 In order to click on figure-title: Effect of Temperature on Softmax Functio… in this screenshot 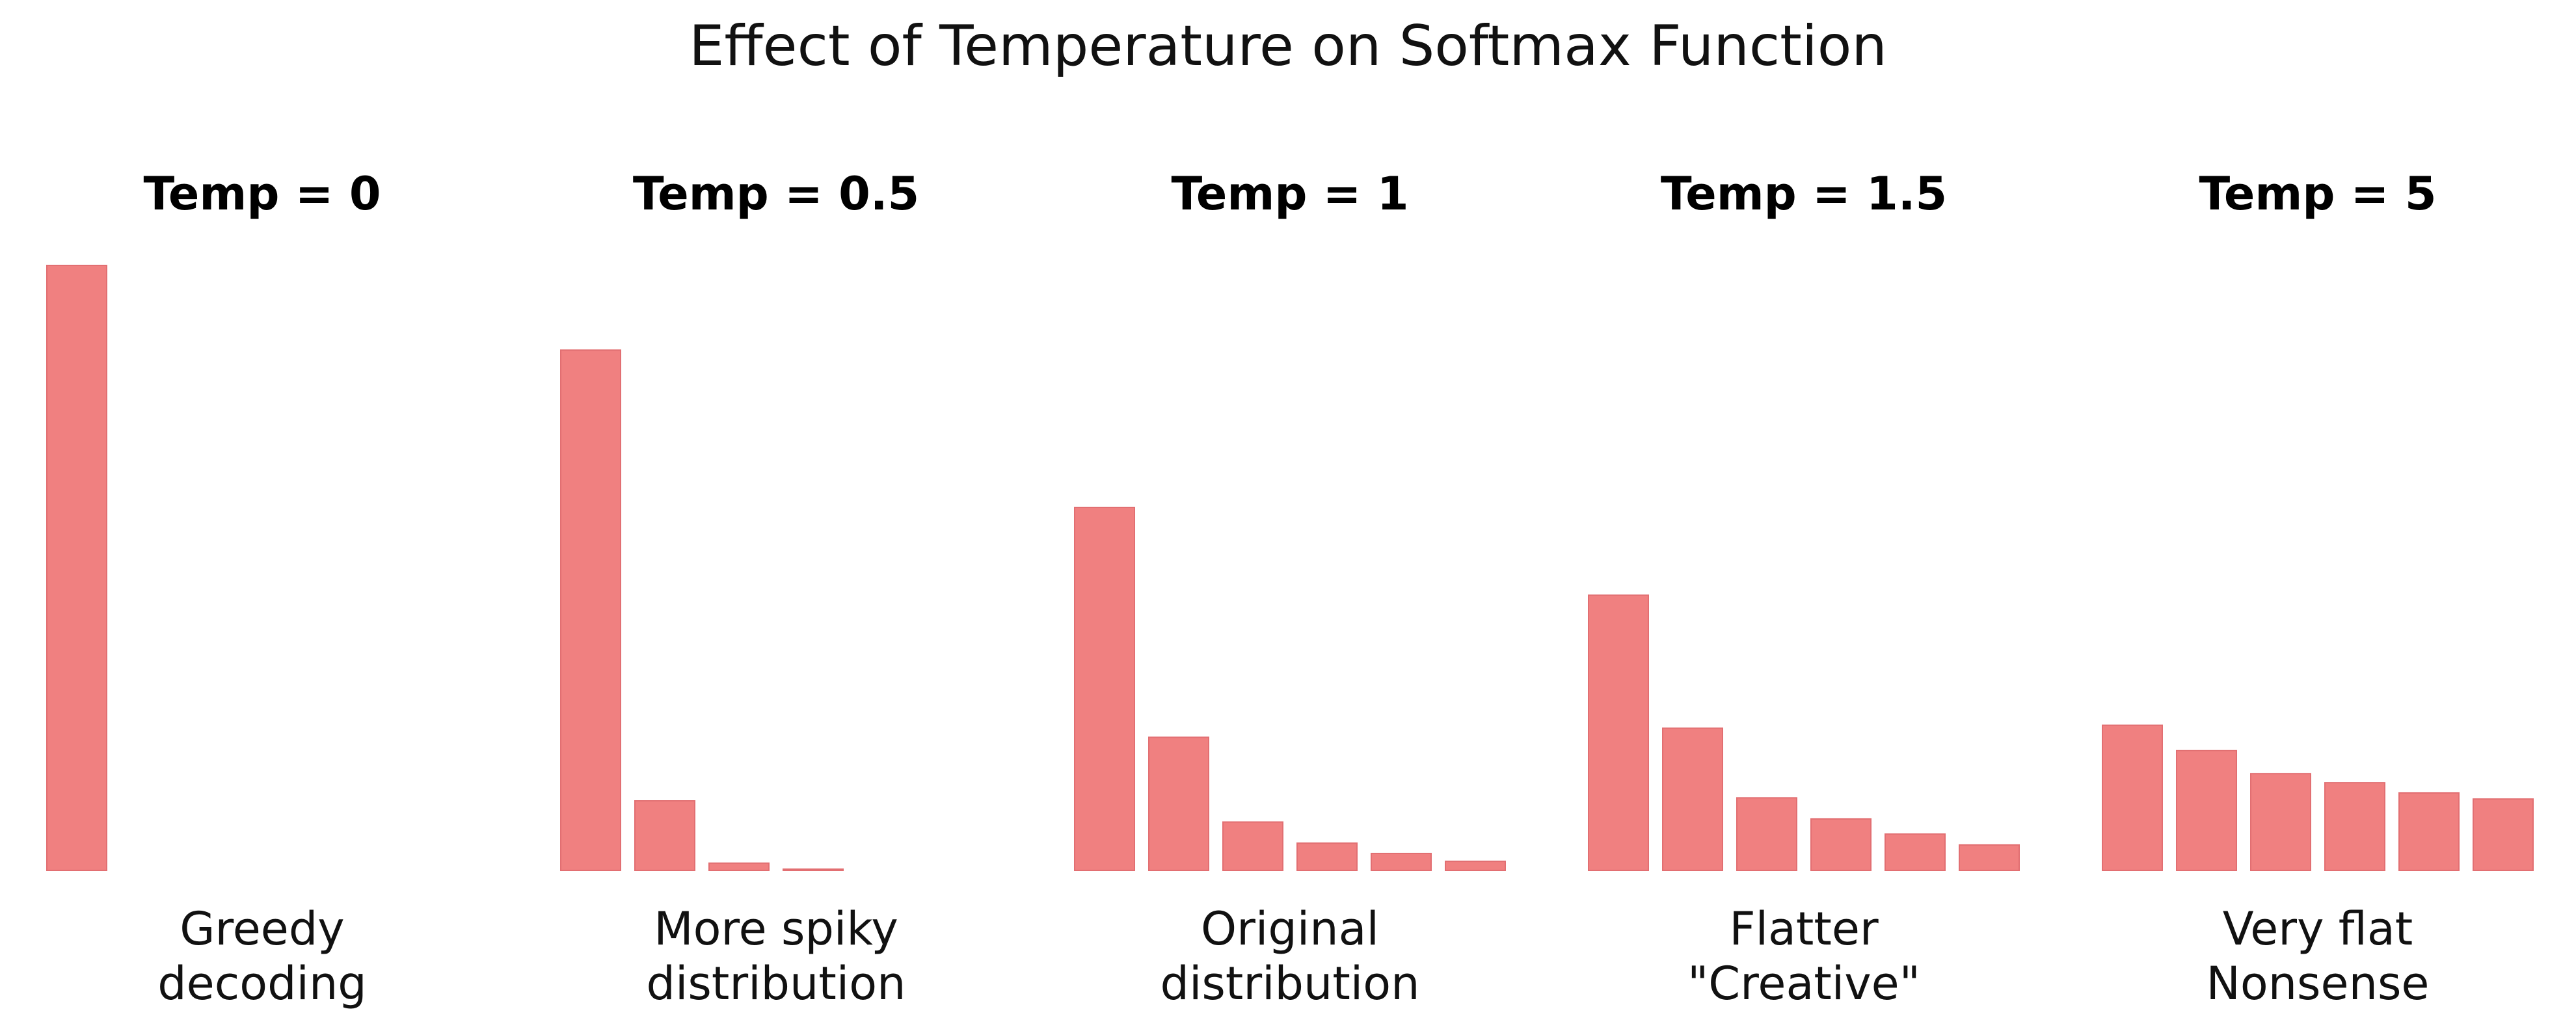, I will do `click(1288, 46)`.